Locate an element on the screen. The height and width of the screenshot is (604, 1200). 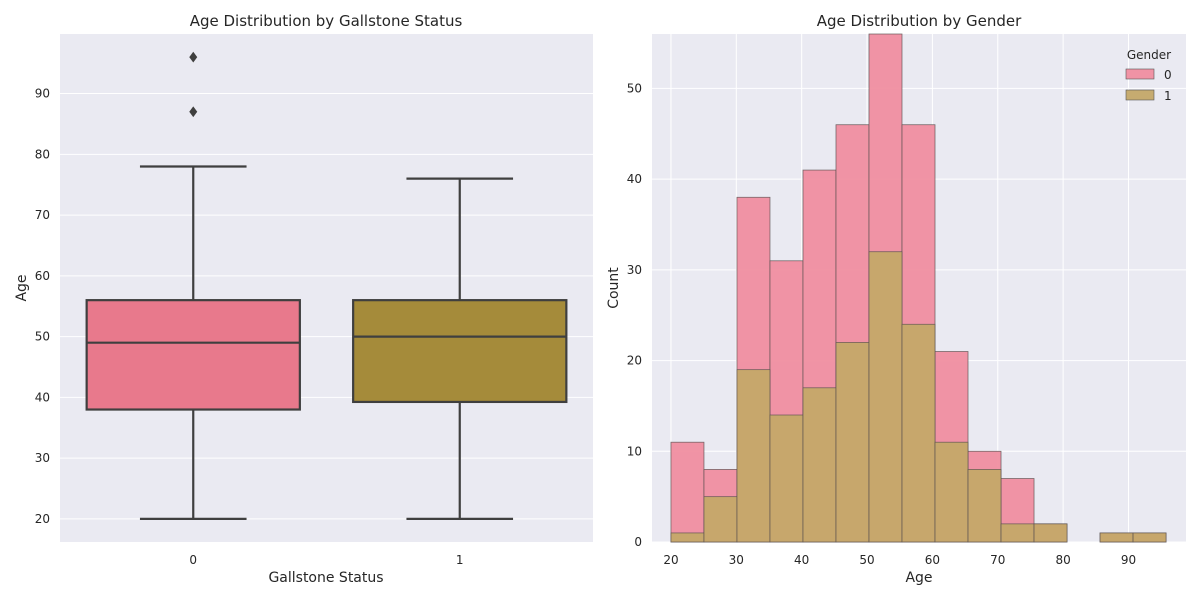
histogram-legend: Gender 0 1 is located at coordinates (1148, 75).